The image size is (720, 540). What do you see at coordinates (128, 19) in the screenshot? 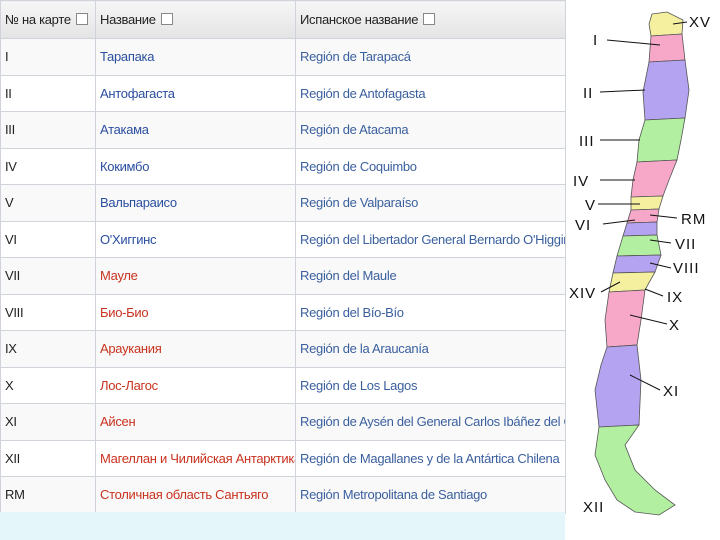
I see `header-text: Название` at bounding box center [128, 19].